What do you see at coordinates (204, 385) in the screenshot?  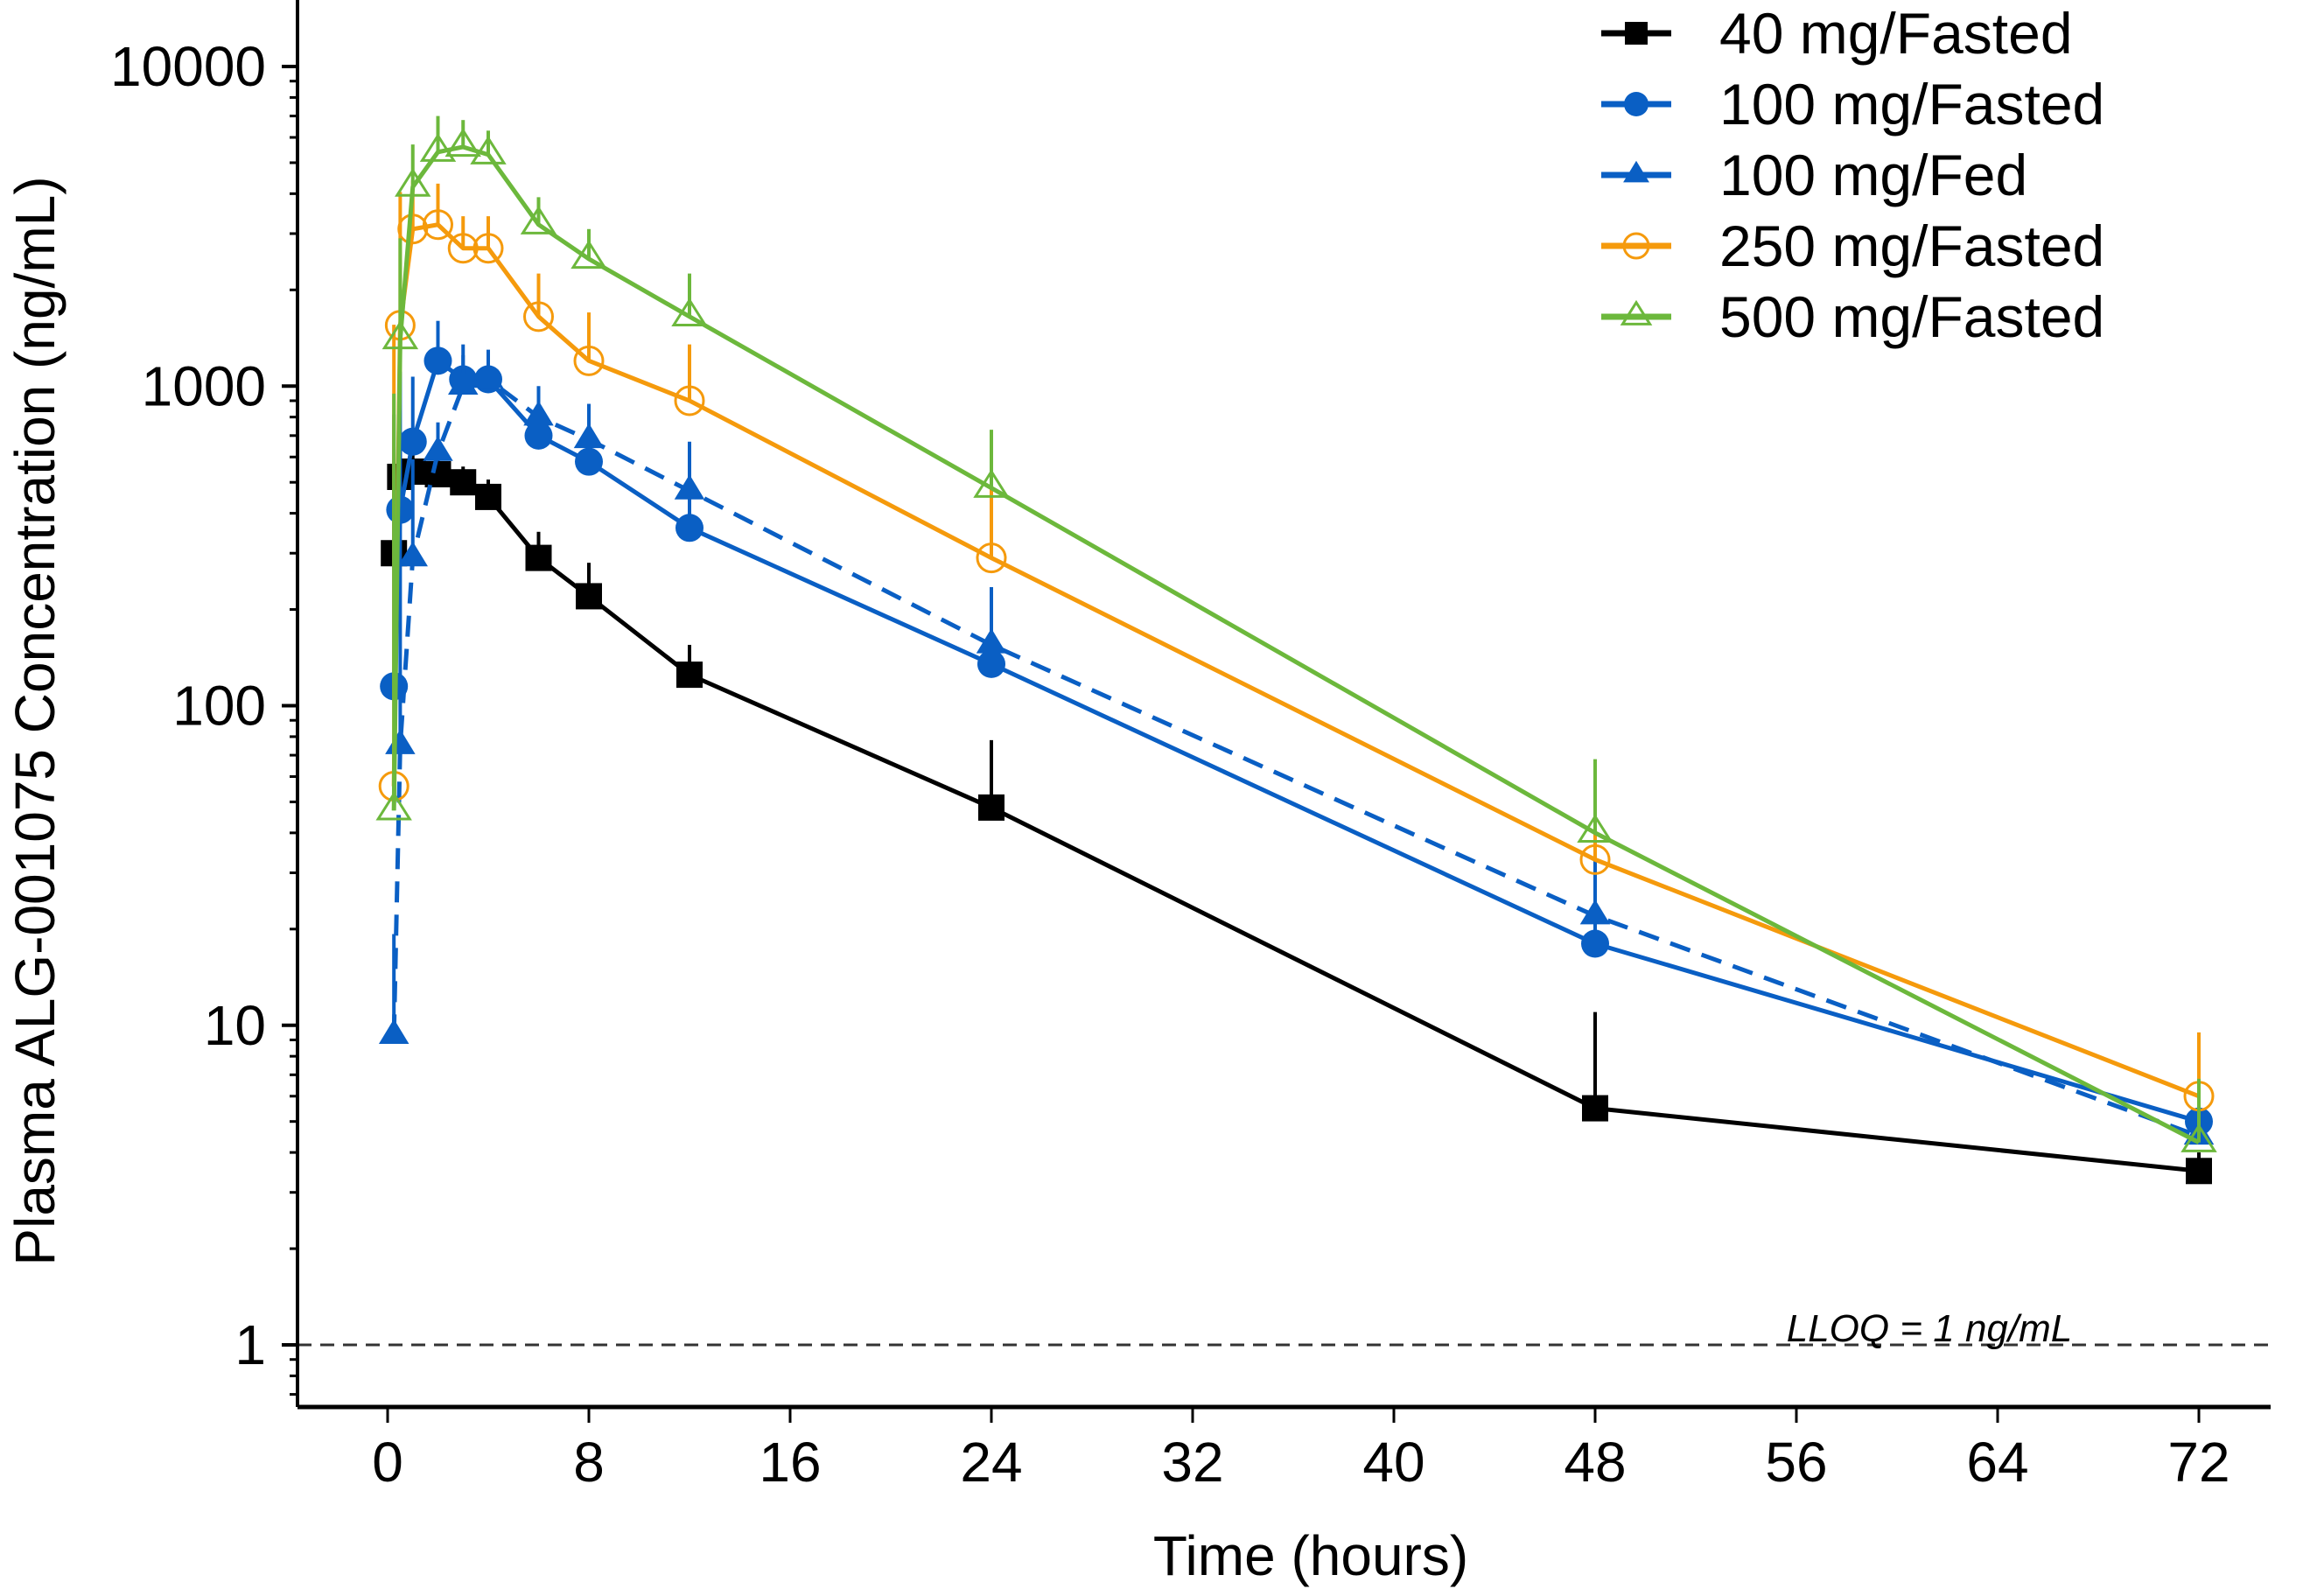 I see `y-tick-label: 1000` at bounding box center [204, 385].